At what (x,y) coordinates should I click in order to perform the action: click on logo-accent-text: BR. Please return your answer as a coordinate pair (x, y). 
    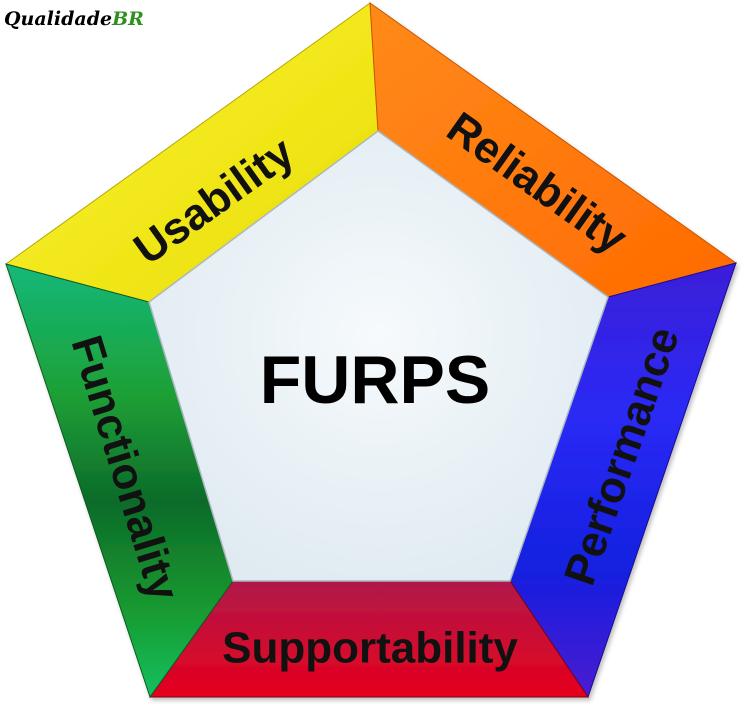
    Looking at the image, I should click on (127, 19).